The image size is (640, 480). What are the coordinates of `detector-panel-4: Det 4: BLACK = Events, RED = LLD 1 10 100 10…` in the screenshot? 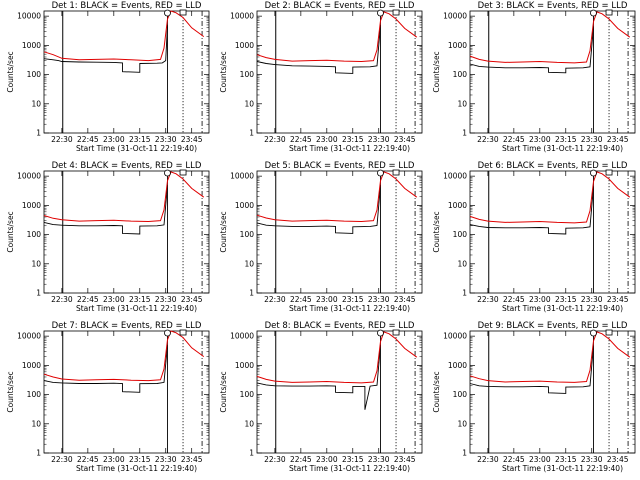 It's located at (106, 240).